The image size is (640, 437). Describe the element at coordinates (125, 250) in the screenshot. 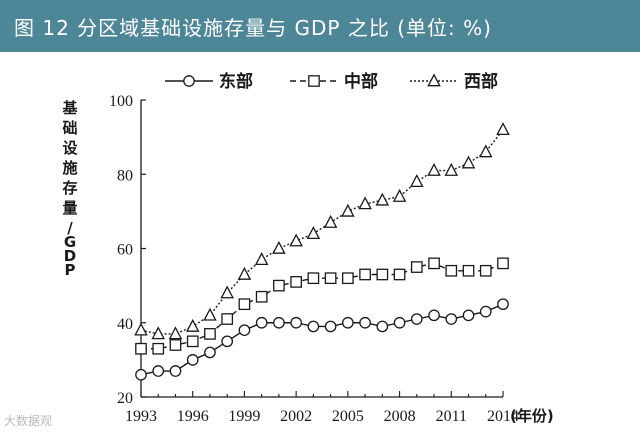

I see `y-tick-label: 60` at that location.